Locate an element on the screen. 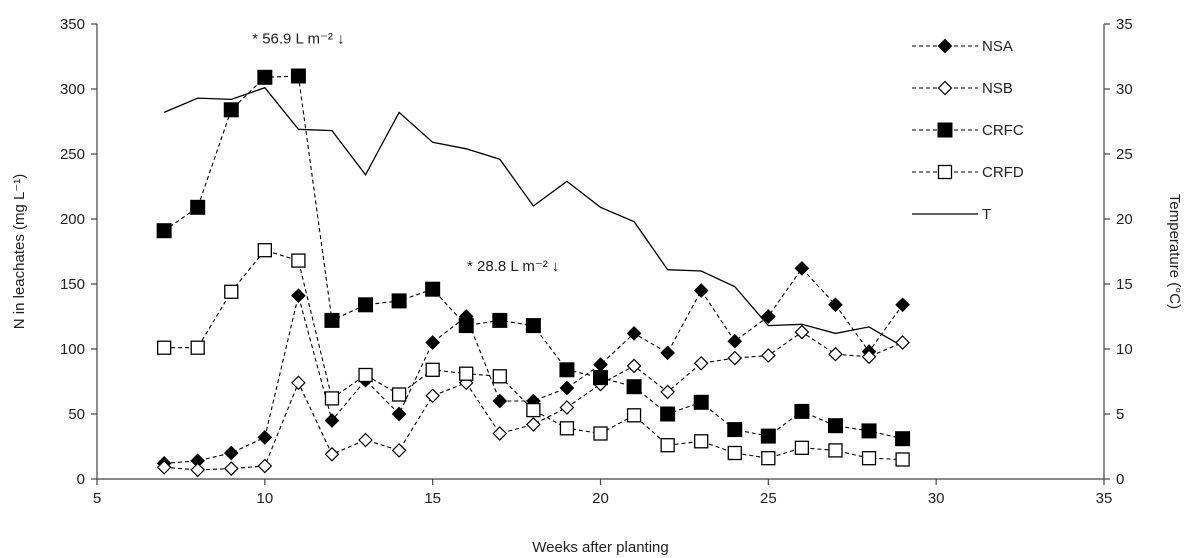  y-tick-label: 50 is located at coordinates (76, 414).